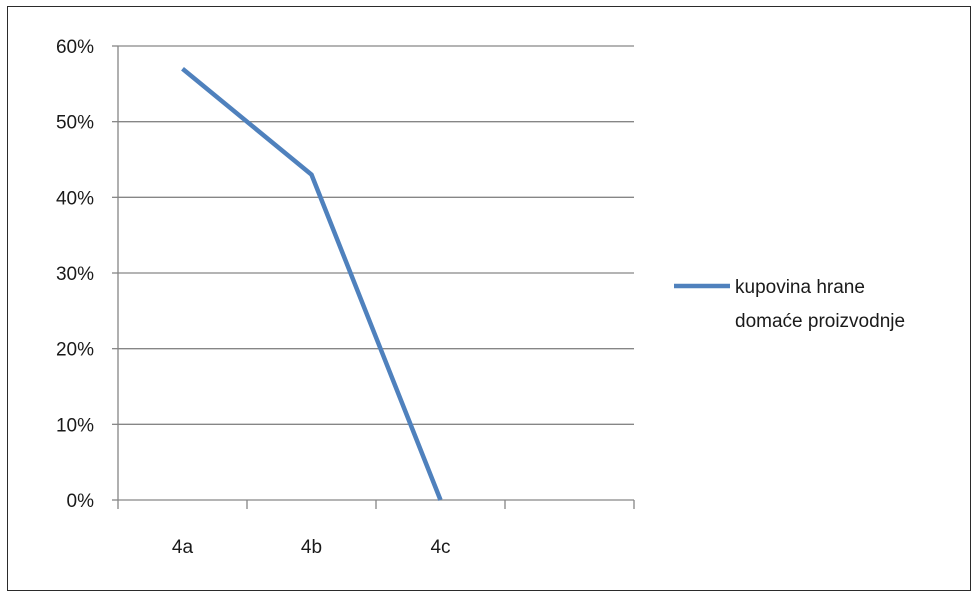 The height and width of the screenshot is (595, 978). I want to click on x-tick-label: 4a, so click(183, 547).